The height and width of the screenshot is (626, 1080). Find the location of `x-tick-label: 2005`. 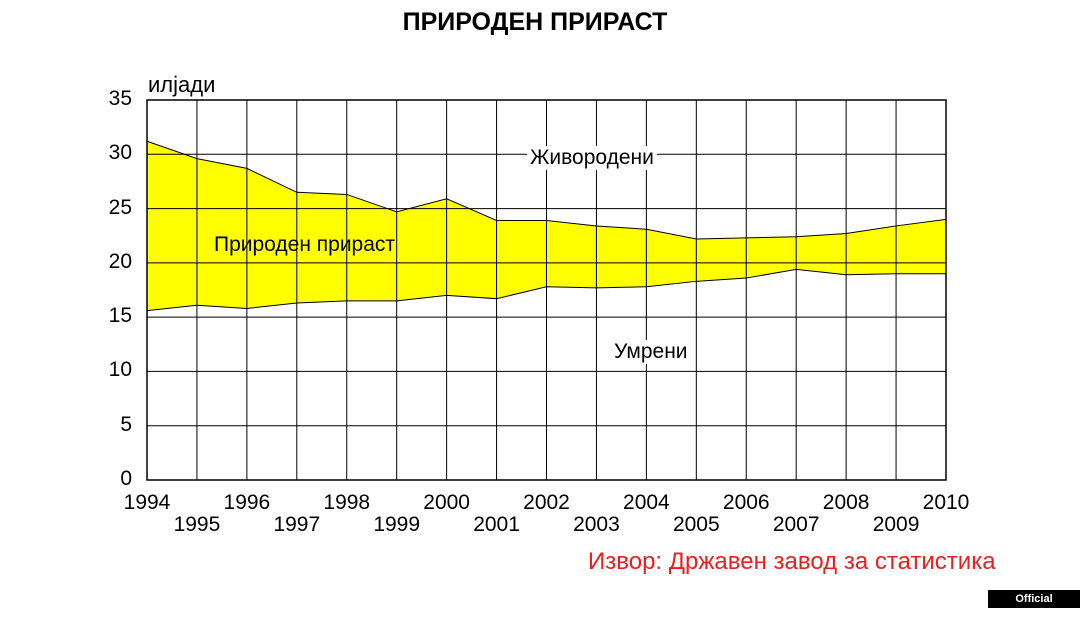

x-tick-label: 2005 is located at coordinates (696, 524).